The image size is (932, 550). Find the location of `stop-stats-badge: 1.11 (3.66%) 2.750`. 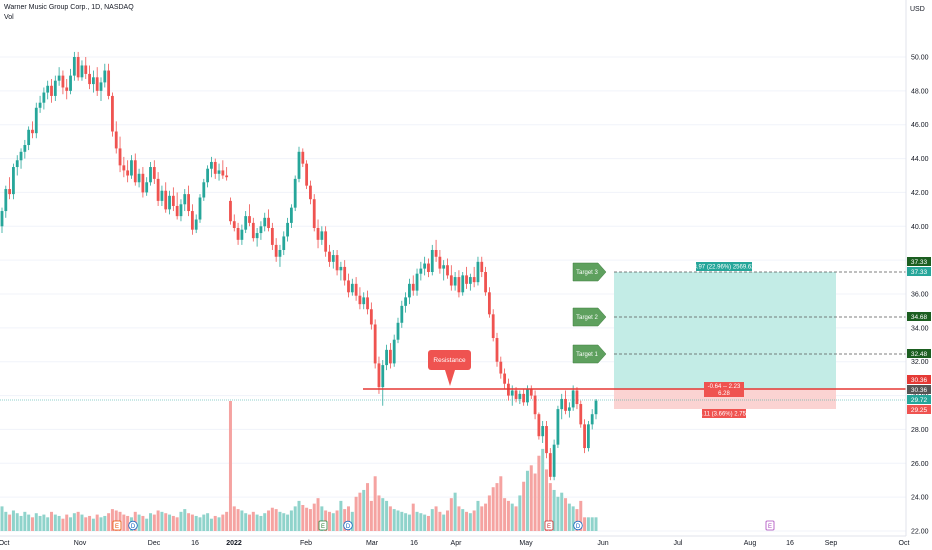

stop-stats-badge: 1.11 (3.66%) 2.750 is located at coordinates (724, 413).